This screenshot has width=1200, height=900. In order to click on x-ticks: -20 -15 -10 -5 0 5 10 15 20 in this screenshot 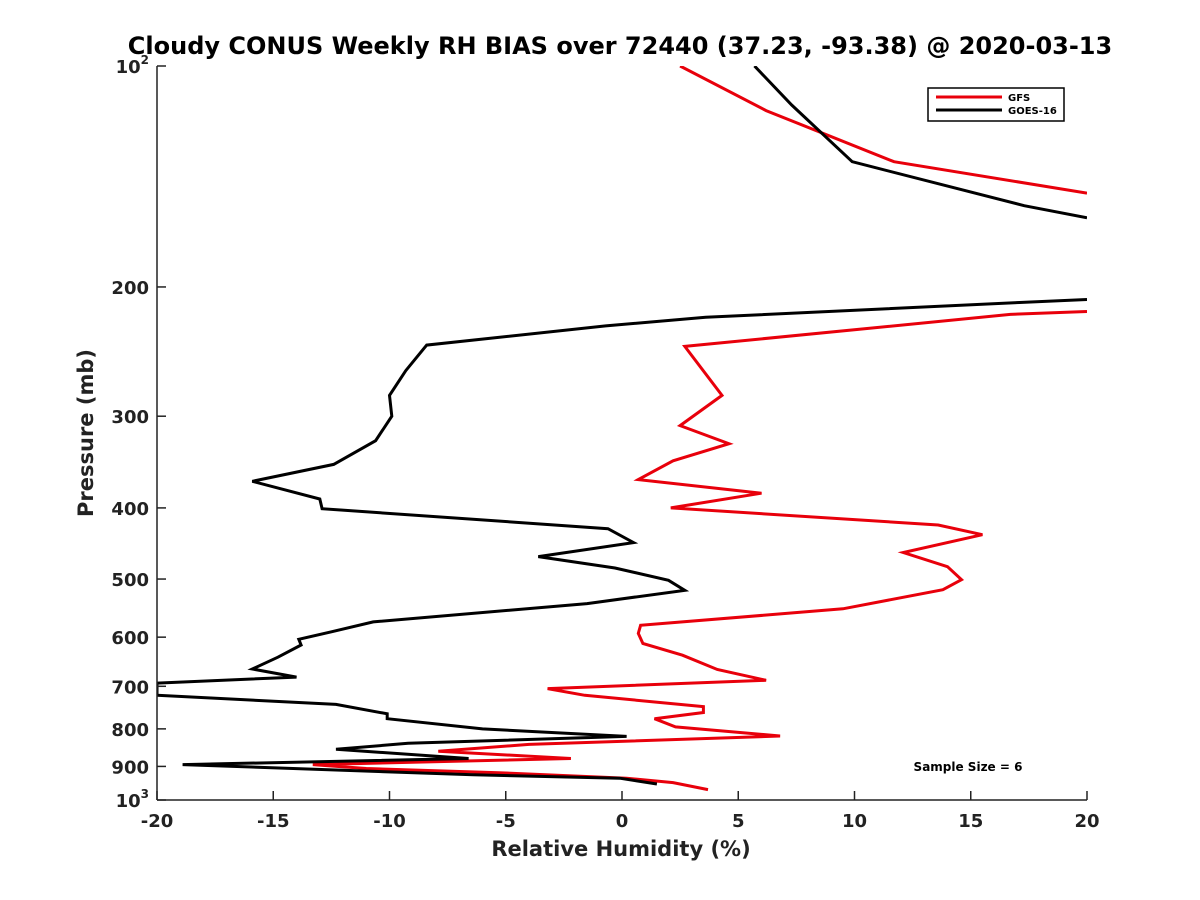, I will do `click(620, 811)`.